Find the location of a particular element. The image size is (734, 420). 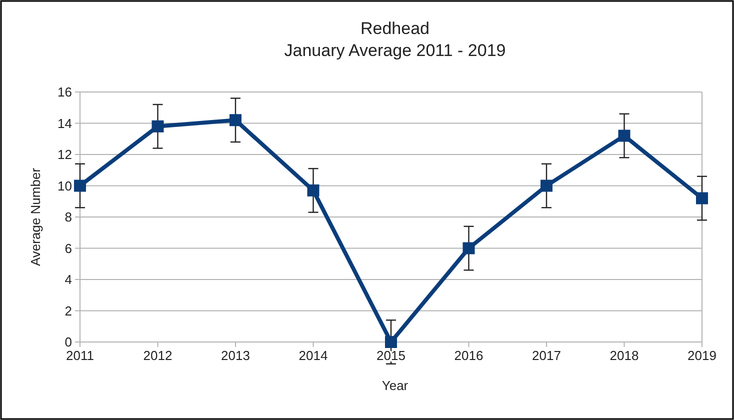

x-tick-label: 2019 is located at coordinates (702, 355).